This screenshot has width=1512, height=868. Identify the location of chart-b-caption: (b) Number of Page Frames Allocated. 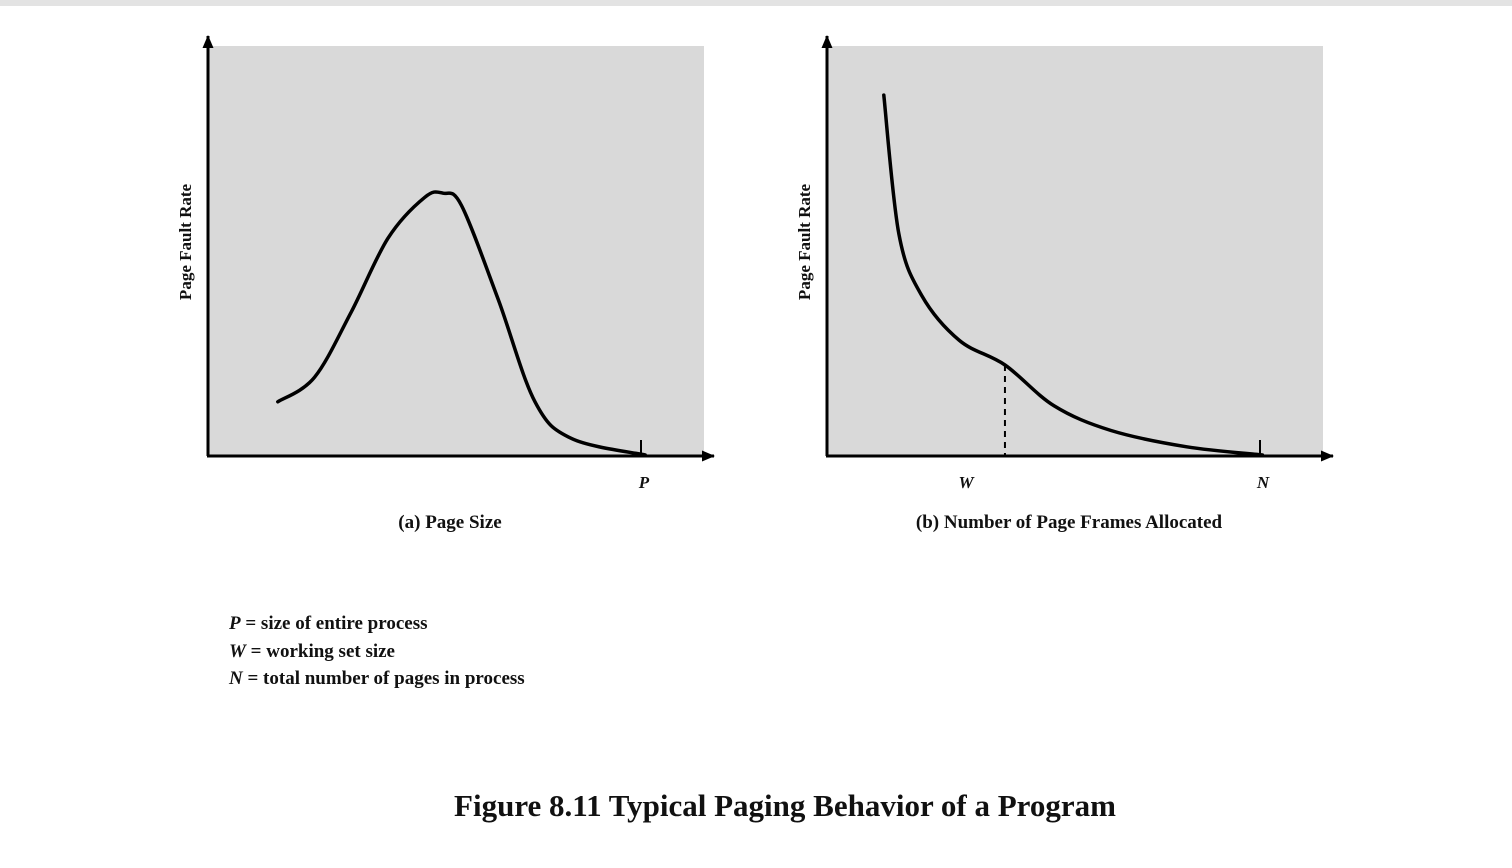
(1069, 522).